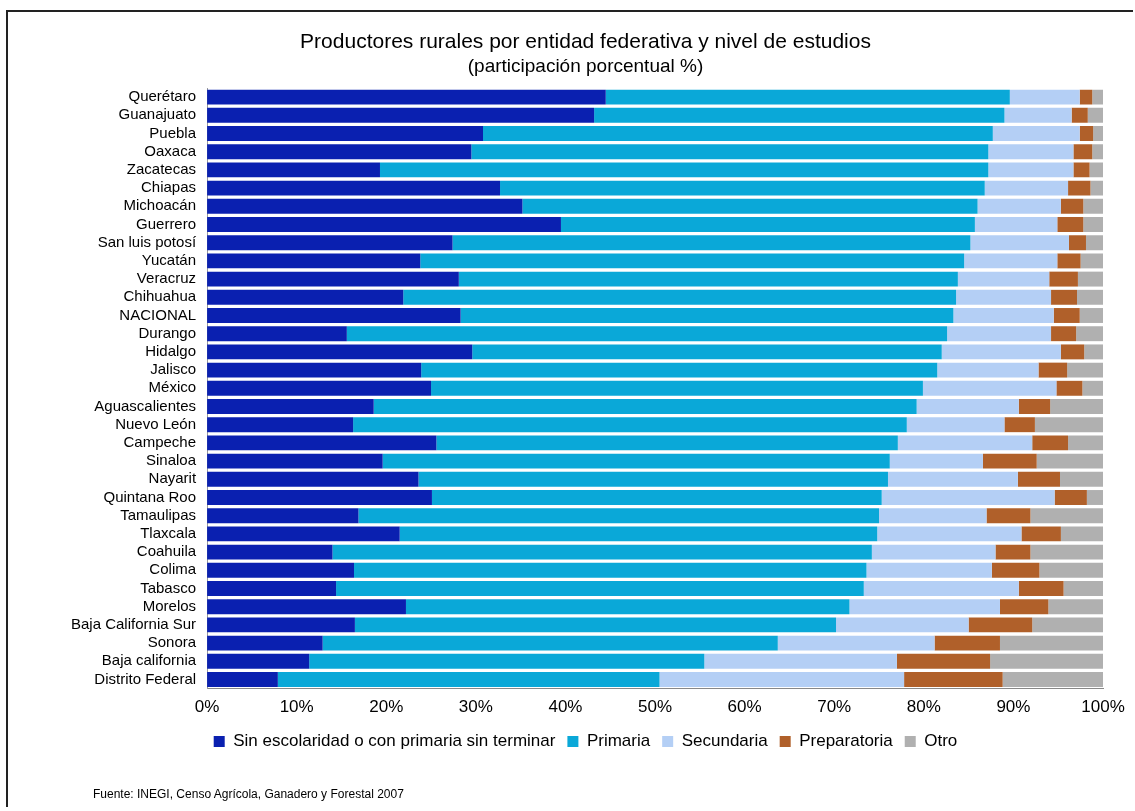  Describe the element at coordinates (172, 387) in the screenshot. I see `y-tick-label: México` at that location.